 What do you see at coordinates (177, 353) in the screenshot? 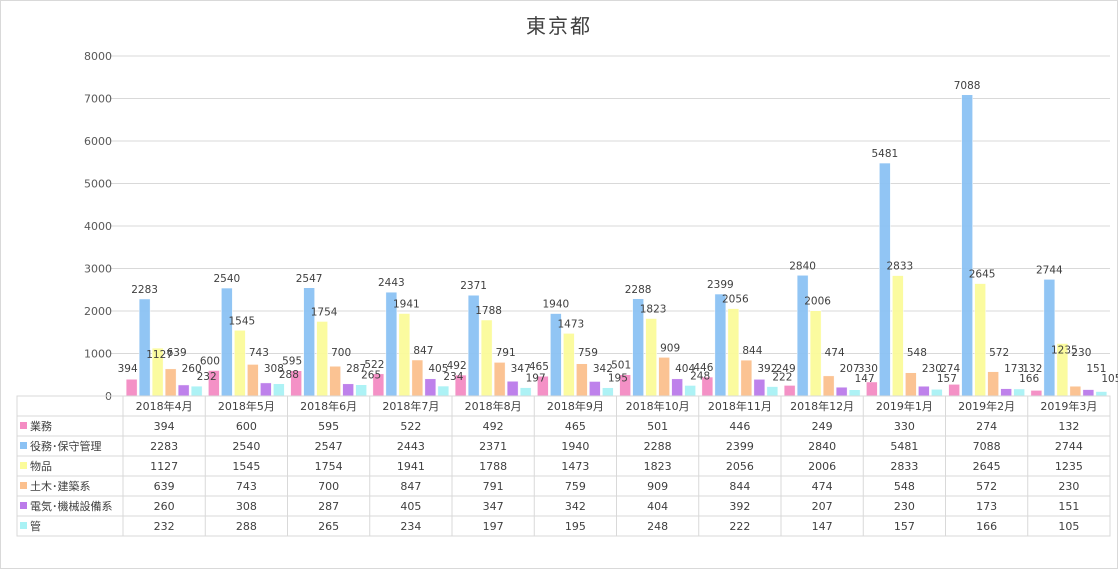
I see `data-label: 639` at bounding box center [177, 353].